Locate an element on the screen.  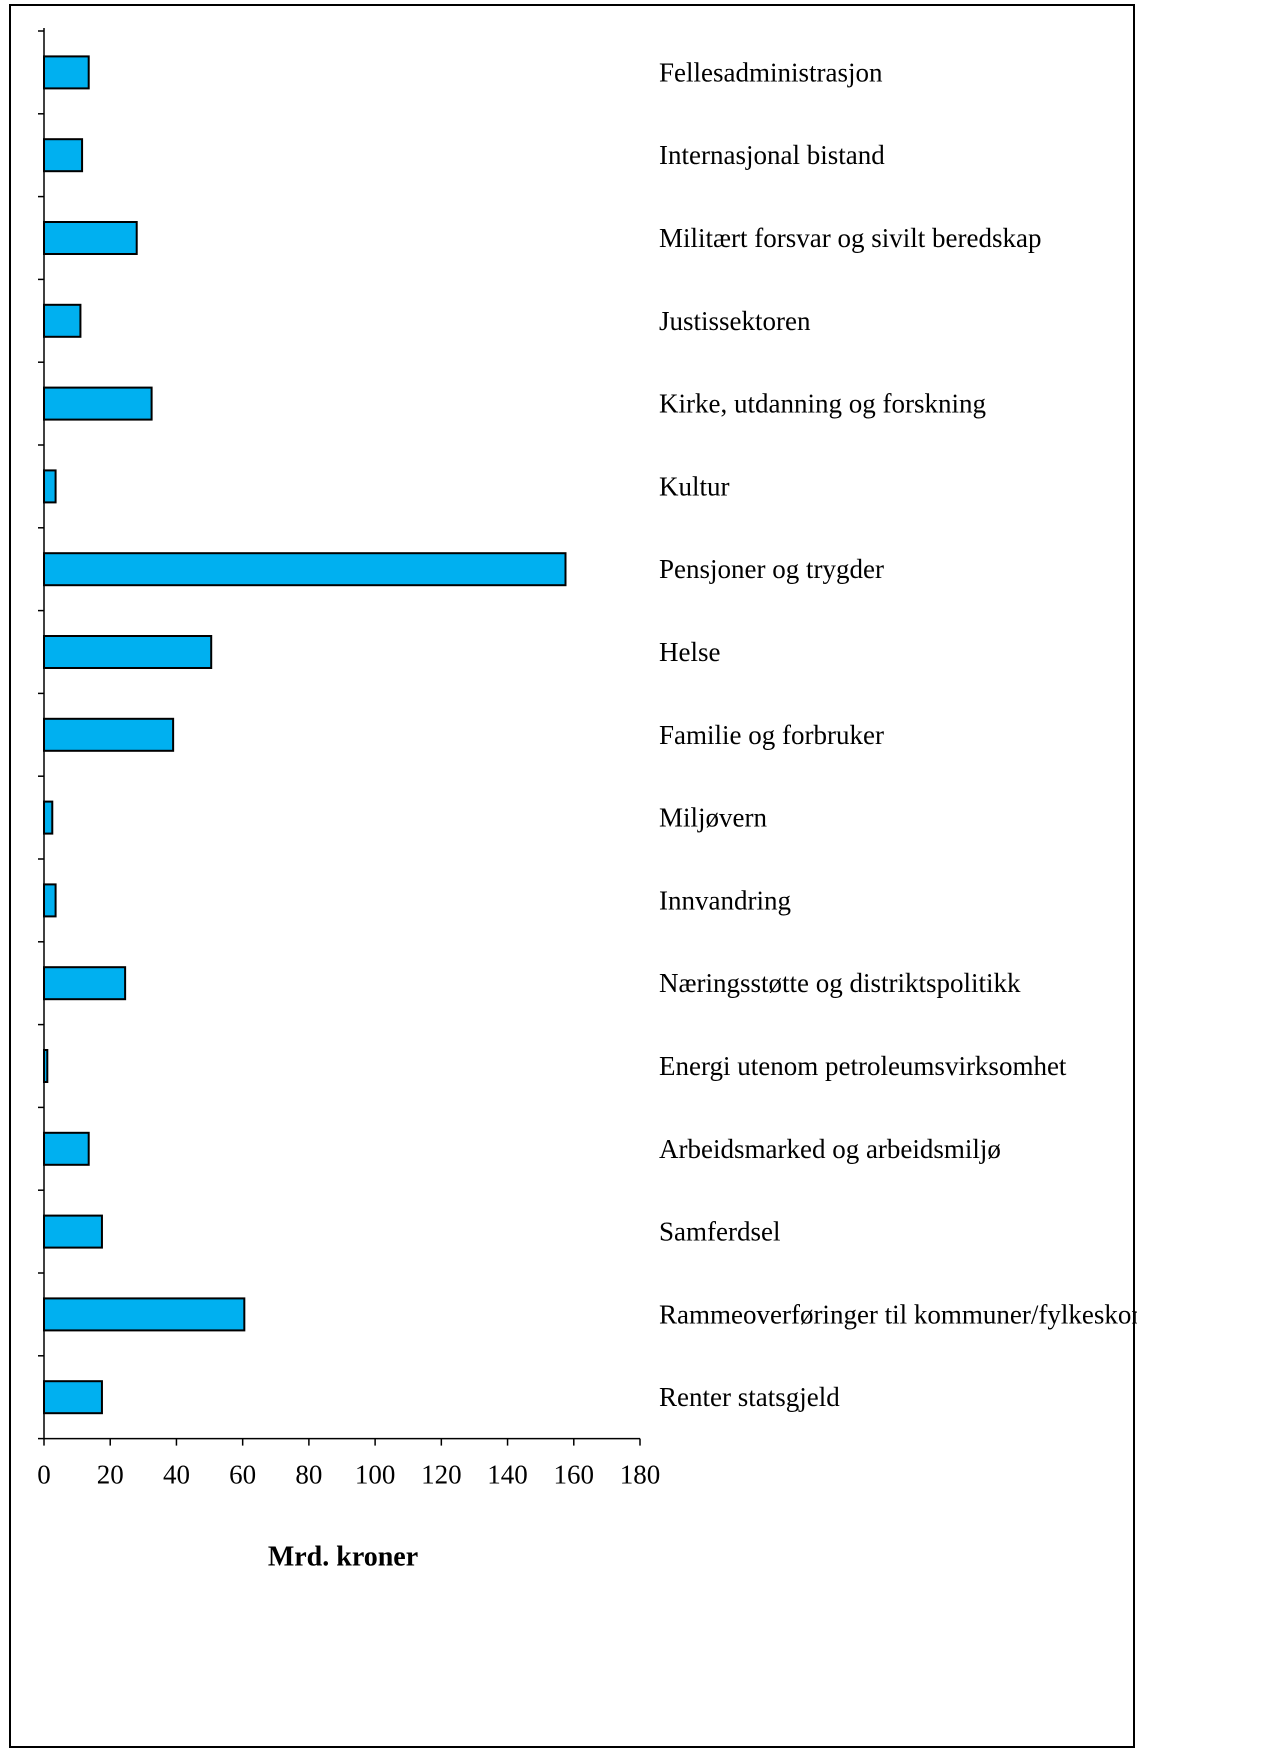
x-tick-label: 0 is located at coordinates (44, 1475).